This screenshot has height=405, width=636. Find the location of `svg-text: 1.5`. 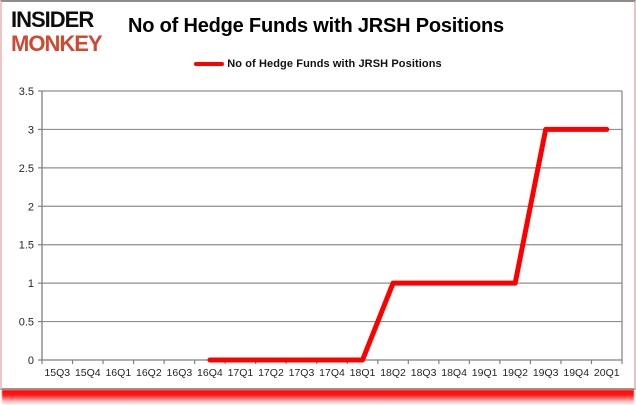

svg-text: 1.5 is located at coordinates (26, 246).